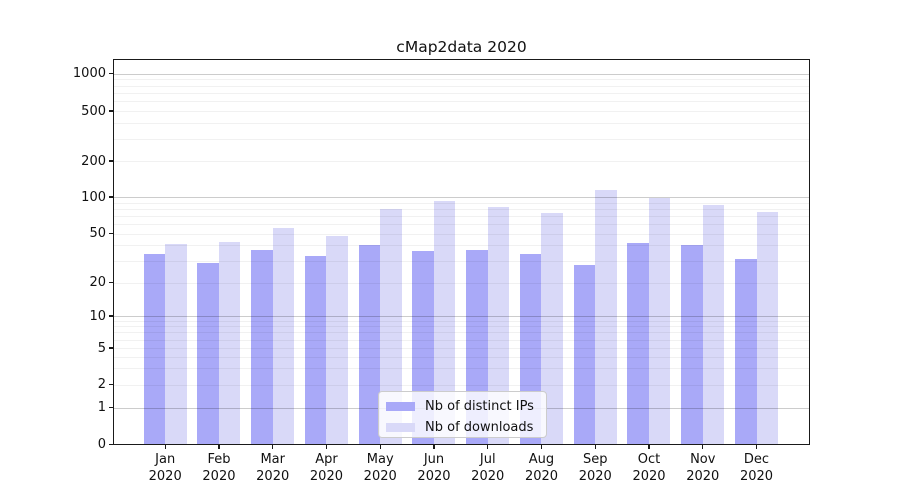  What do you see at coordinates (713, 324) in the screenshot?
I see `bar-downloads-nov` at bounding box center [713, 324].